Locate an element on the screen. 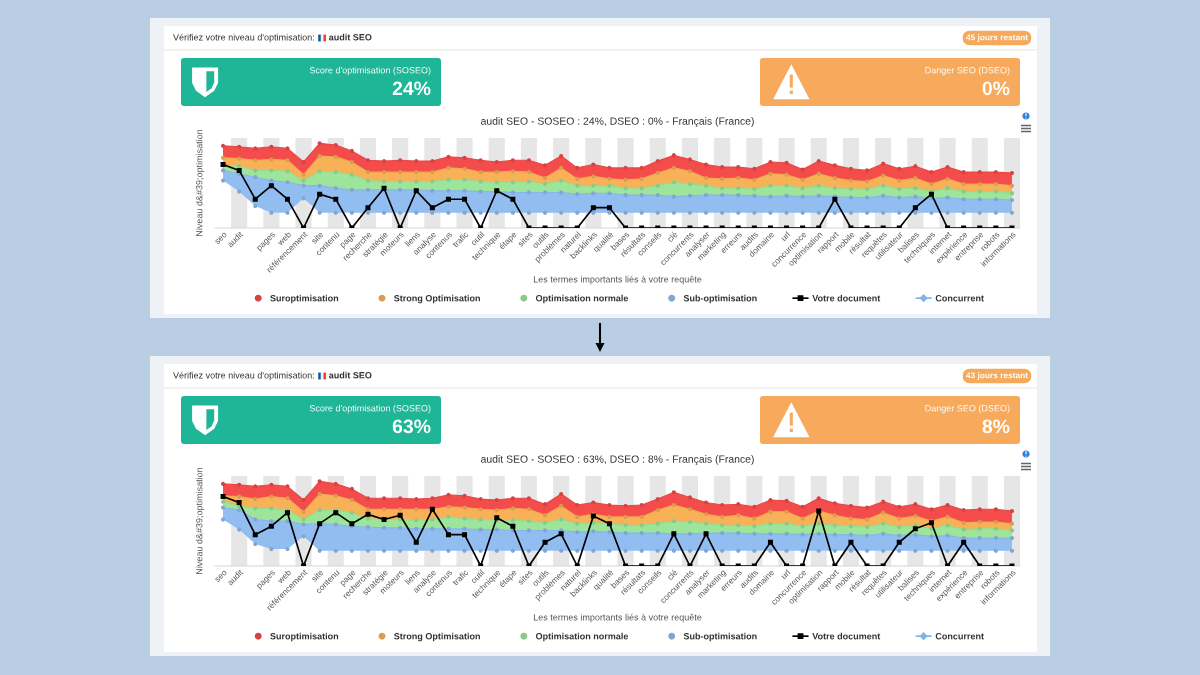 The image size is (1200, 675). text: 45 jours restant is located at coordinates (997, 38).